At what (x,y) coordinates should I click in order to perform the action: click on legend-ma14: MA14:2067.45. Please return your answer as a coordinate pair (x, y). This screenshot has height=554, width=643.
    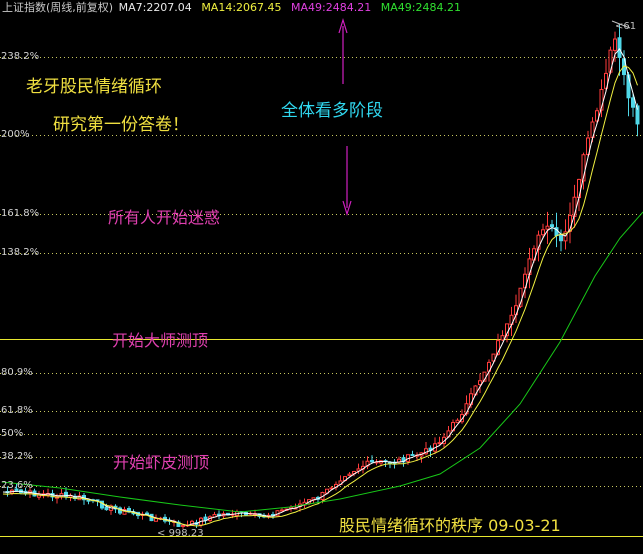
    Looking at the image, I should click on (241, 7).